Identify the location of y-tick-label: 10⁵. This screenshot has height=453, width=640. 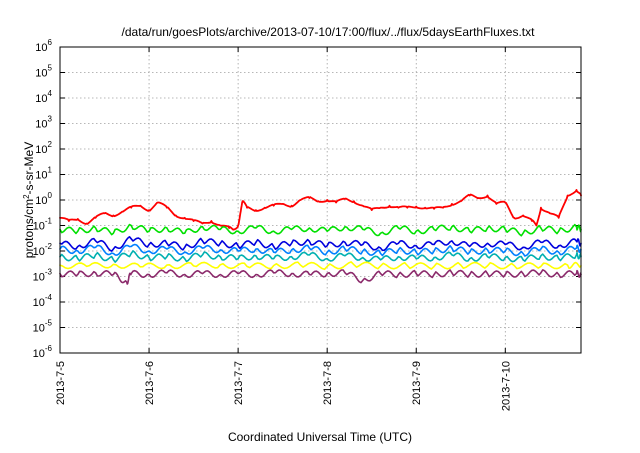
(43, 72).